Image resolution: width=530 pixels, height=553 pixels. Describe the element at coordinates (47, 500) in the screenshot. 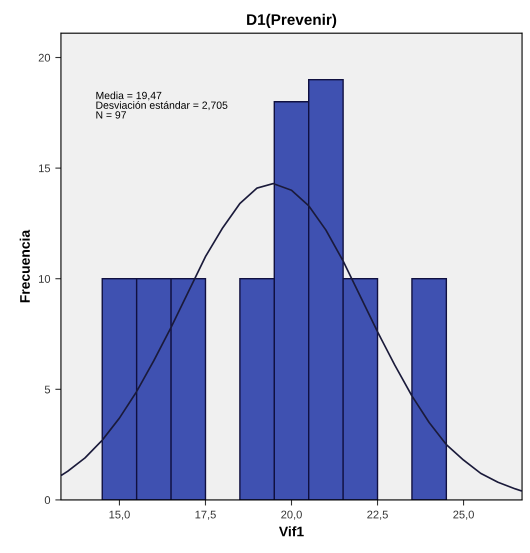

I see `y-tick-label: 0` at that location.